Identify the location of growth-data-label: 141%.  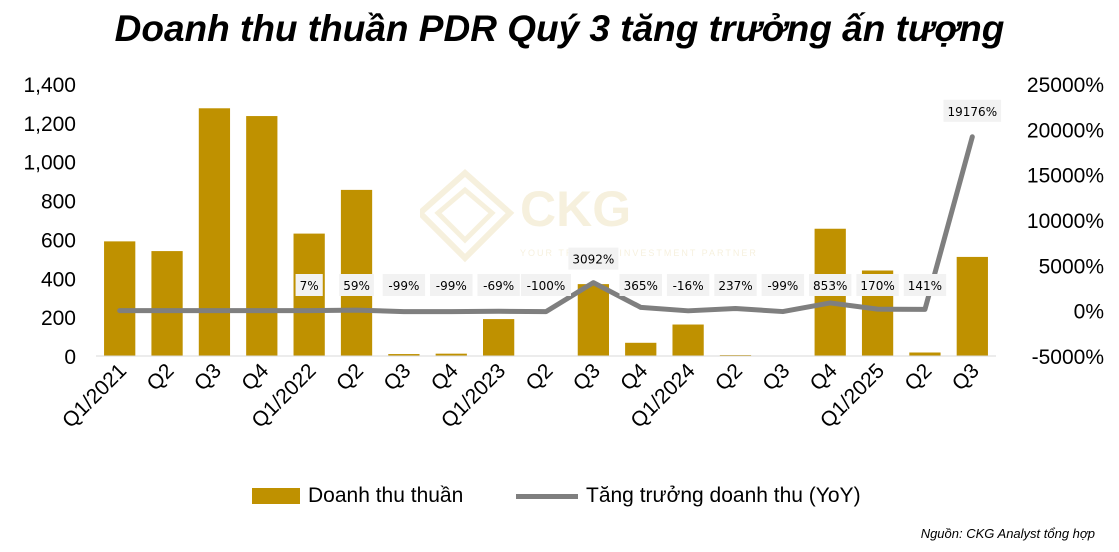
(925, 286).